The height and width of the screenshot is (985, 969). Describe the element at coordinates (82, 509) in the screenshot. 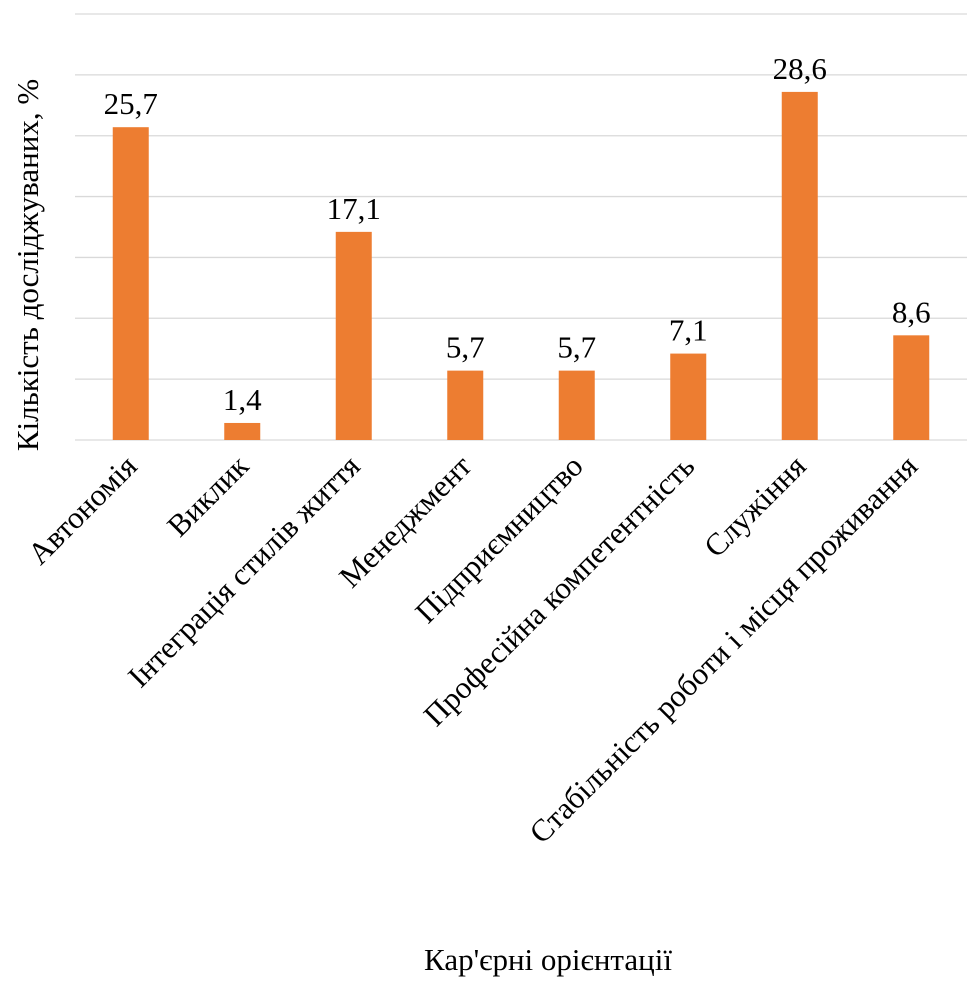

I see `x-tick-label: Автономія` at that location.